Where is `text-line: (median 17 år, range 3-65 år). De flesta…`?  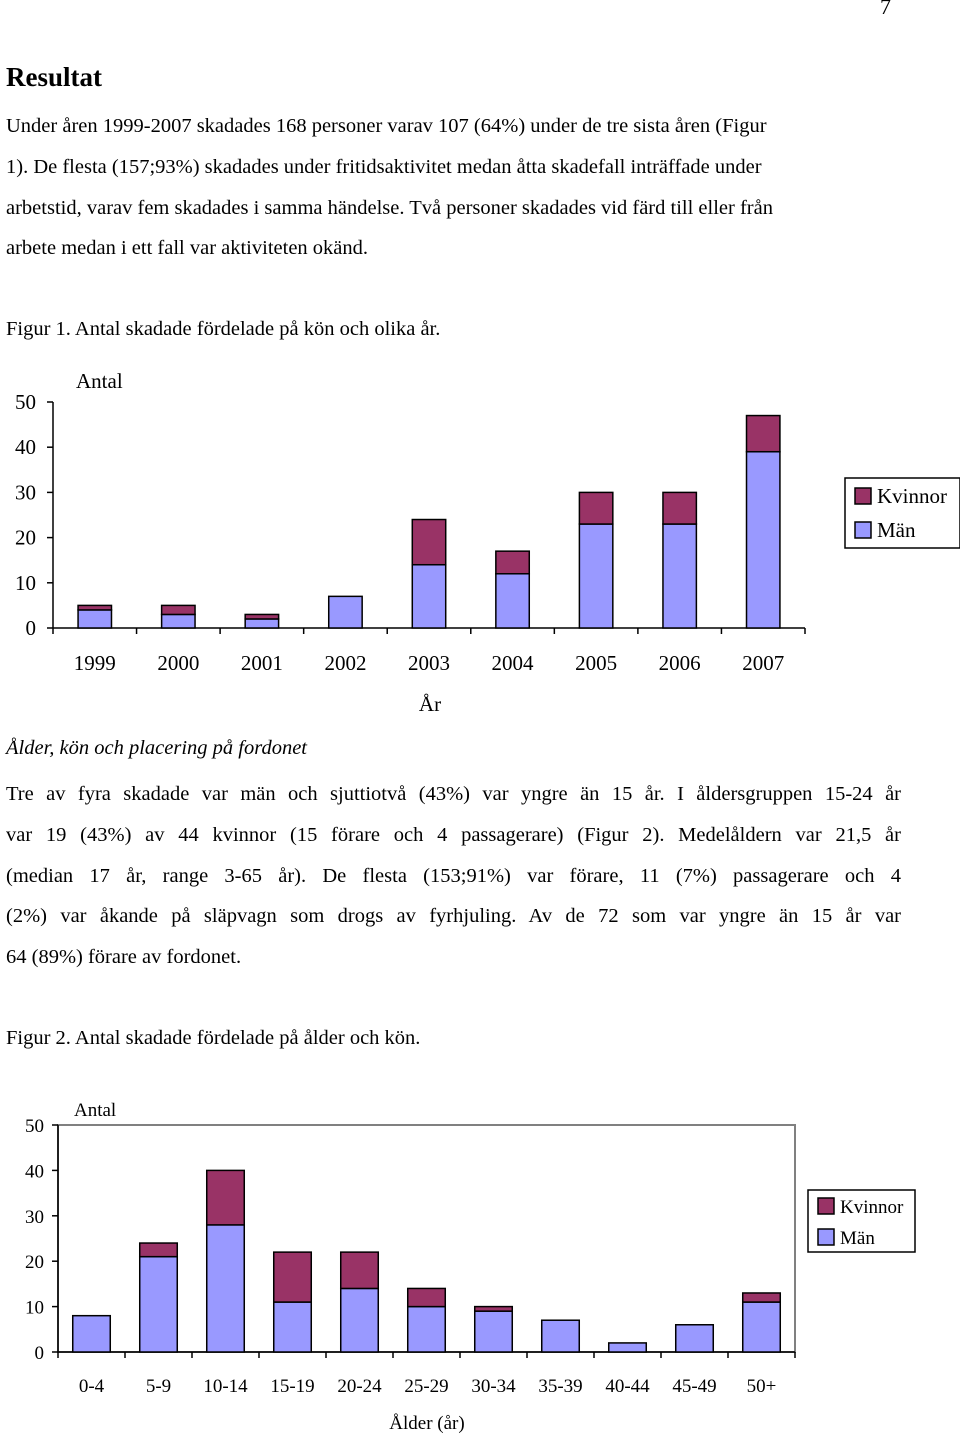 text-line: (median 17 år, range 3-65 år). De flesta… is located at coordinates (453, 875).